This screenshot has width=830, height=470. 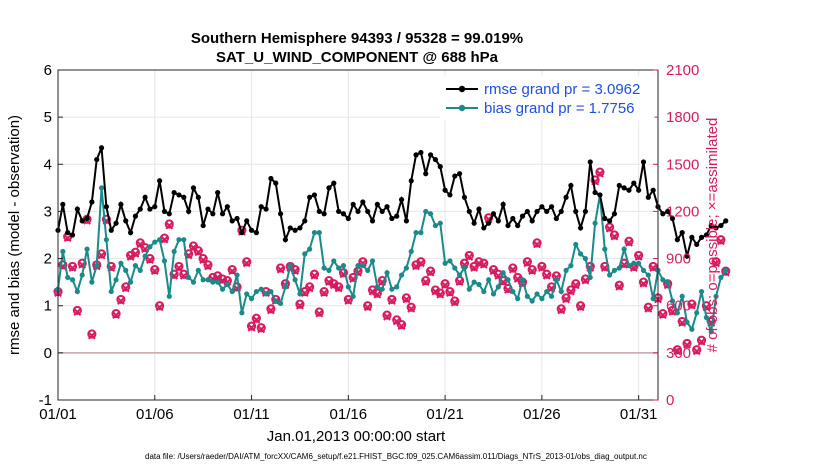 I want to click on y-tick-label-right: 300, so click(x=678, y=353).